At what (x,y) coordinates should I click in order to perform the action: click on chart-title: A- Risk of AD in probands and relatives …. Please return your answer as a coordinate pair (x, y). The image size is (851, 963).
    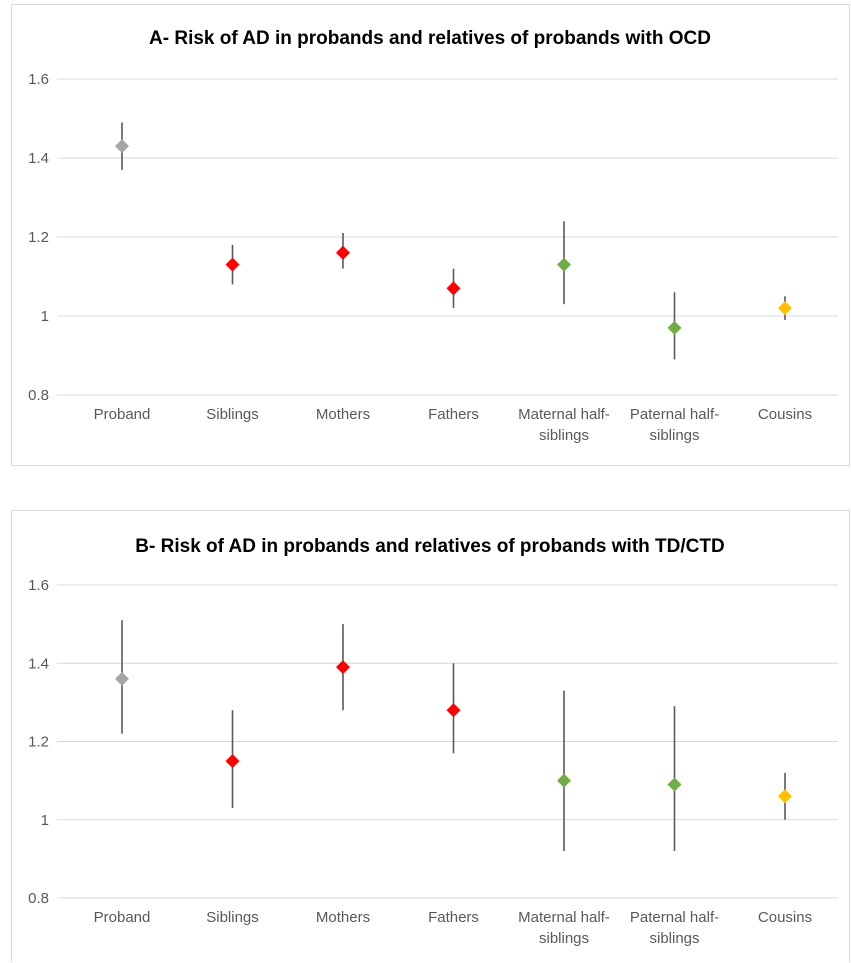
    Looking at the image, I should click on (430, 38).